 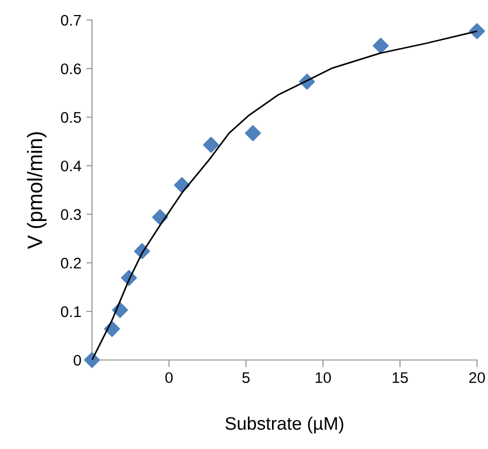 I want to click on x-tick-label: 20, so click(x=477, y=378).